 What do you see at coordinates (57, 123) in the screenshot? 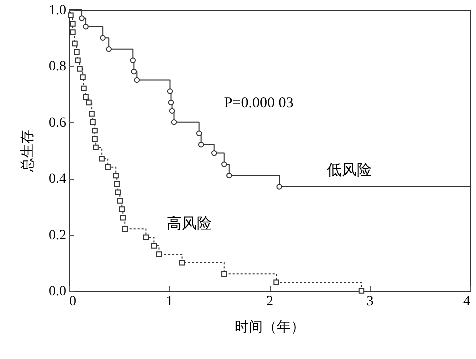
I see `y-tick-label: 0.6` at bounding box center [57, 123].